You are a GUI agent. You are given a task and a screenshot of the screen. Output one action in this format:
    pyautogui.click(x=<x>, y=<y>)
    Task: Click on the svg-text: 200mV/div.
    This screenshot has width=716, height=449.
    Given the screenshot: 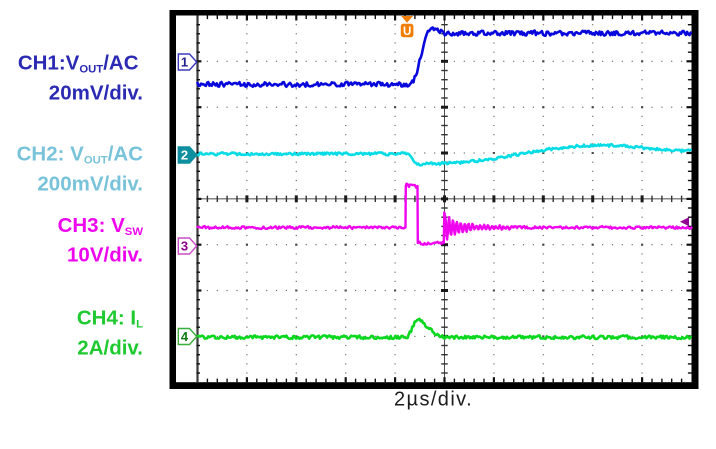 What is the action you would take?
    pyautogui.click(x=90, y=184)
    